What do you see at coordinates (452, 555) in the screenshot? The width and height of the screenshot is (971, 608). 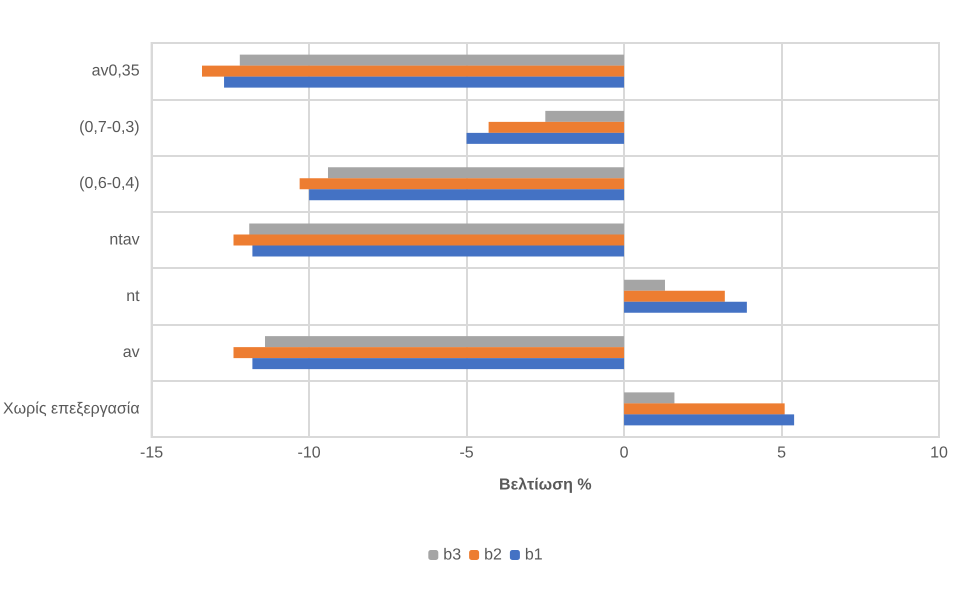 I see `legend-label: b3` at bounding box center [452, 555].